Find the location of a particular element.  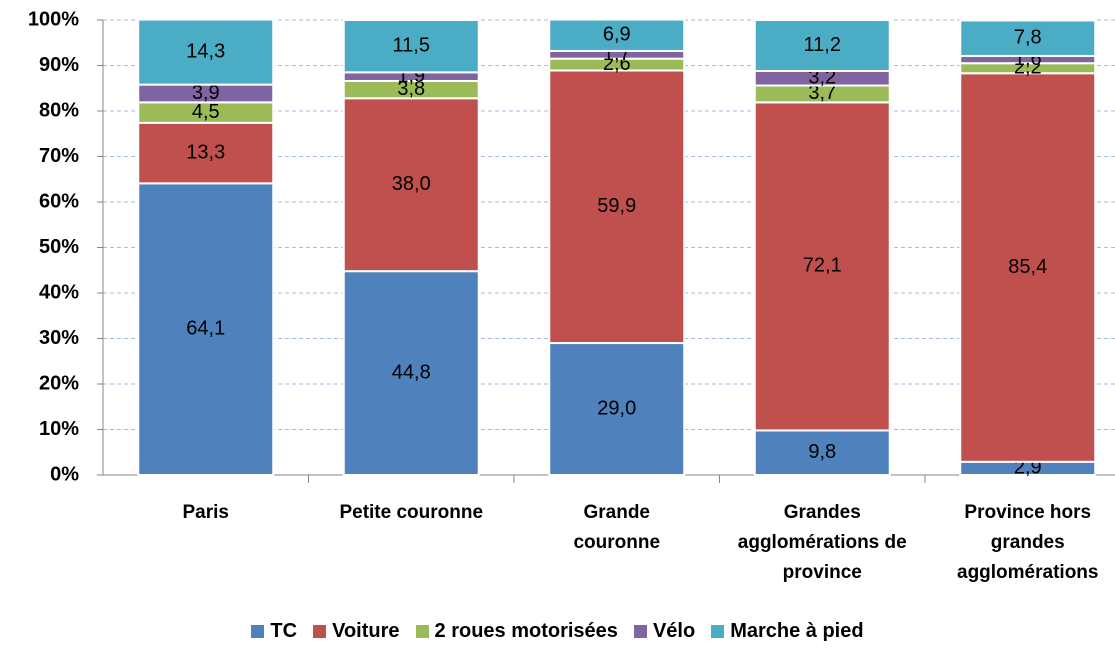

data-label: 29,0 is located at coordinates (616, 408).